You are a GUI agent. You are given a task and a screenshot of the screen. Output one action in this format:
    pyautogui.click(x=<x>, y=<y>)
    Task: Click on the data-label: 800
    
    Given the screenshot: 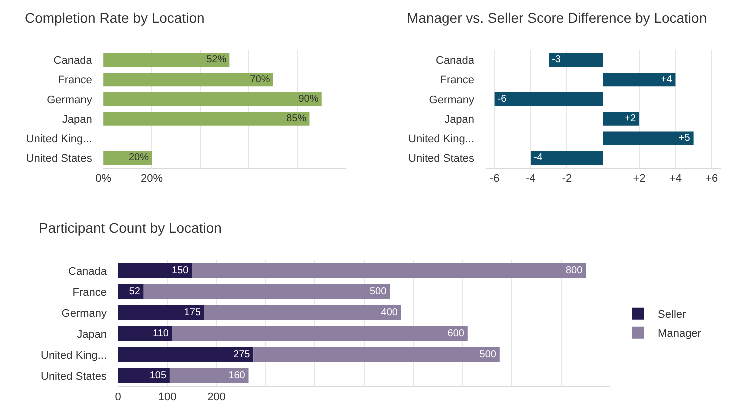 What is the action you would take?
    pyautogui.click(x=575, y=270)
    